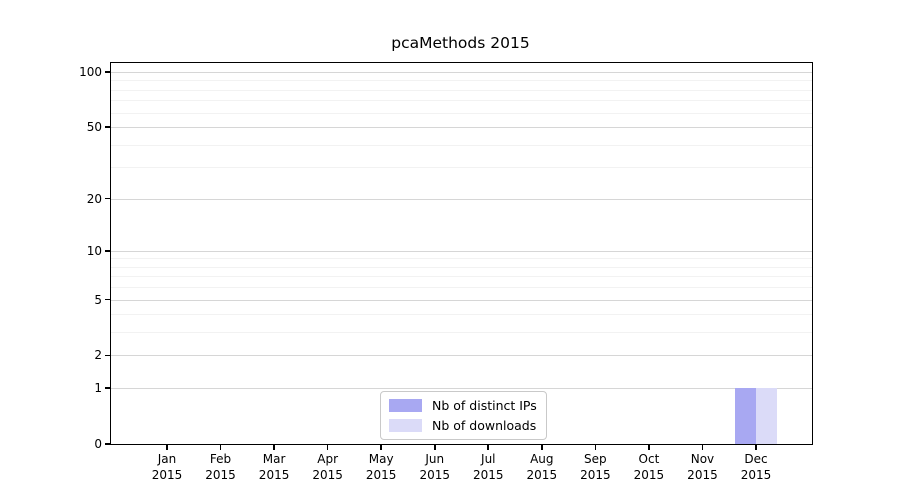 The width and height of the screenshot is (900, 500). I want to click on y-tick-label: 100, so click(90, 72).